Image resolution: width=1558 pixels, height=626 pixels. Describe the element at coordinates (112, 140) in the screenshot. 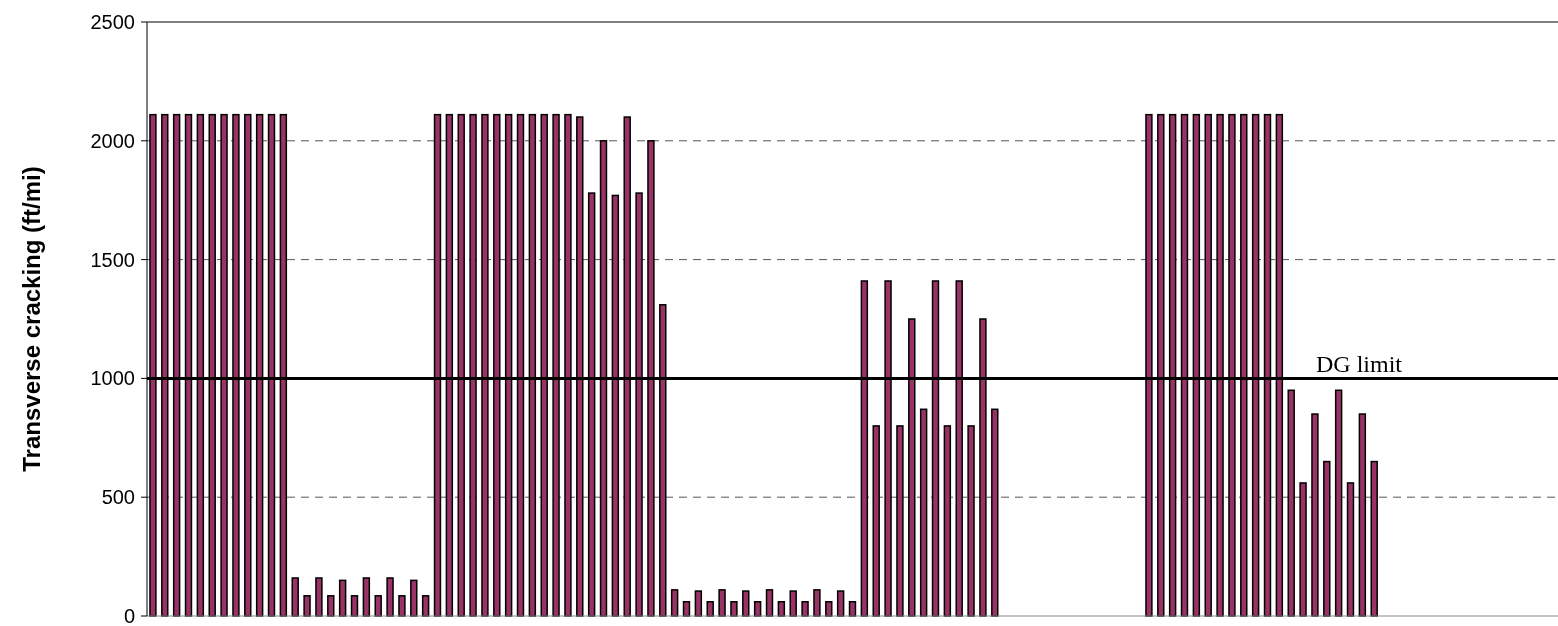

I see `y-tick-label: 2000` at that location.